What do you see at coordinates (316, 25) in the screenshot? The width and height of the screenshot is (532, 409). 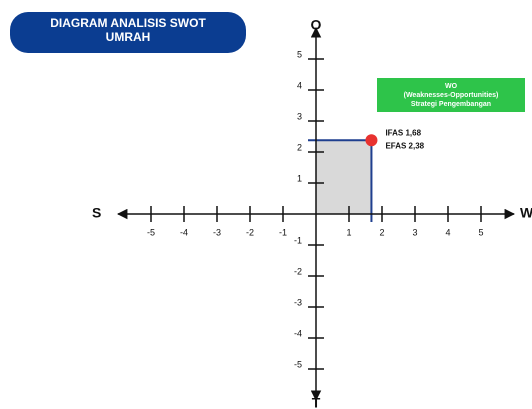 I see `axis-label: O` at bounding box center [316, 25].